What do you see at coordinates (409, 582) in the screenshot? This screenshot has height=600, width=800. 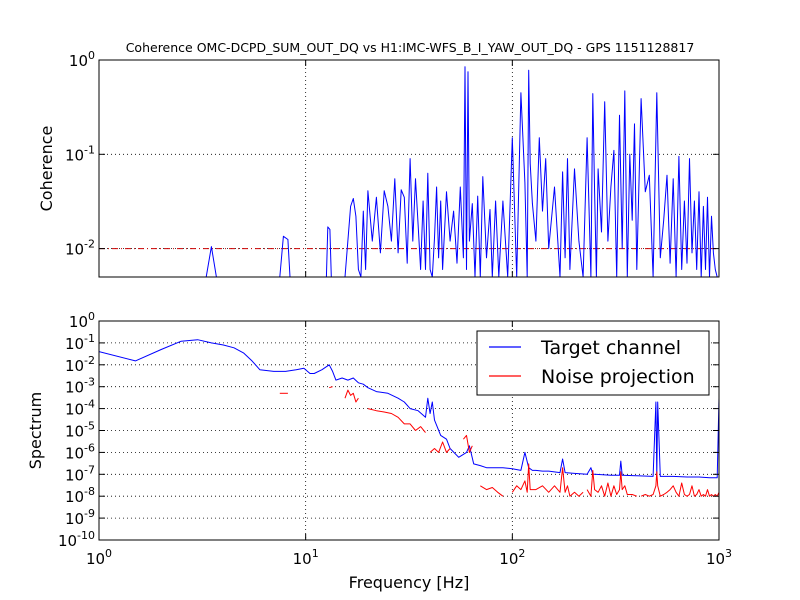 I see `x-axis-label: Frequency [Hz]` at bounding box center [409, 582].